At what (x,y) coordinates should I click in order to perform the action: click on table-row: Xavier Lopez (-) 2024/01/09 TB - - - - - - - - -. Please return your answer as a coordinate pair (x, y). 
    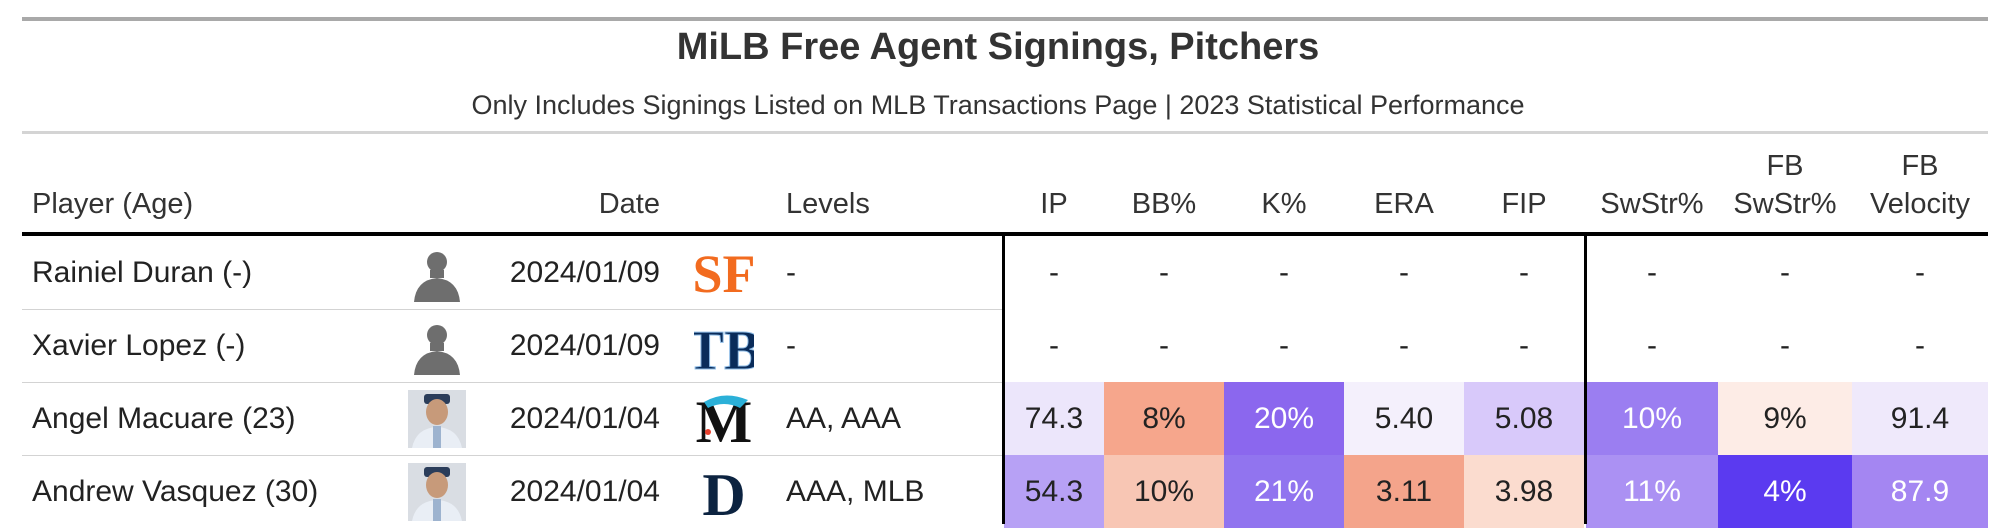
    Looking at the image, I should click on (1005, 346).